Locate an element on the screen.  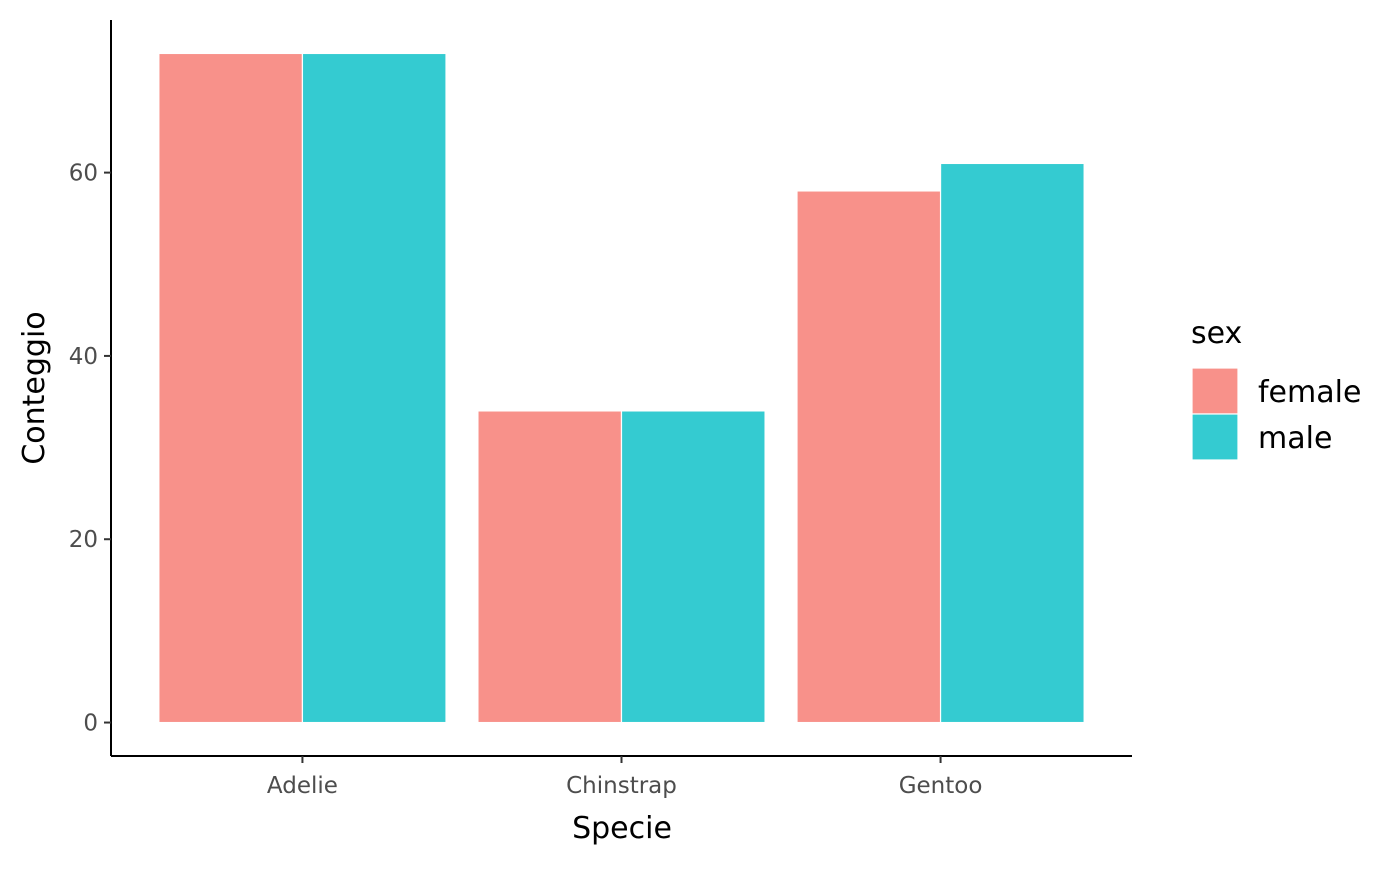
legend-label-male: male is located at coordinates (1295, 438).